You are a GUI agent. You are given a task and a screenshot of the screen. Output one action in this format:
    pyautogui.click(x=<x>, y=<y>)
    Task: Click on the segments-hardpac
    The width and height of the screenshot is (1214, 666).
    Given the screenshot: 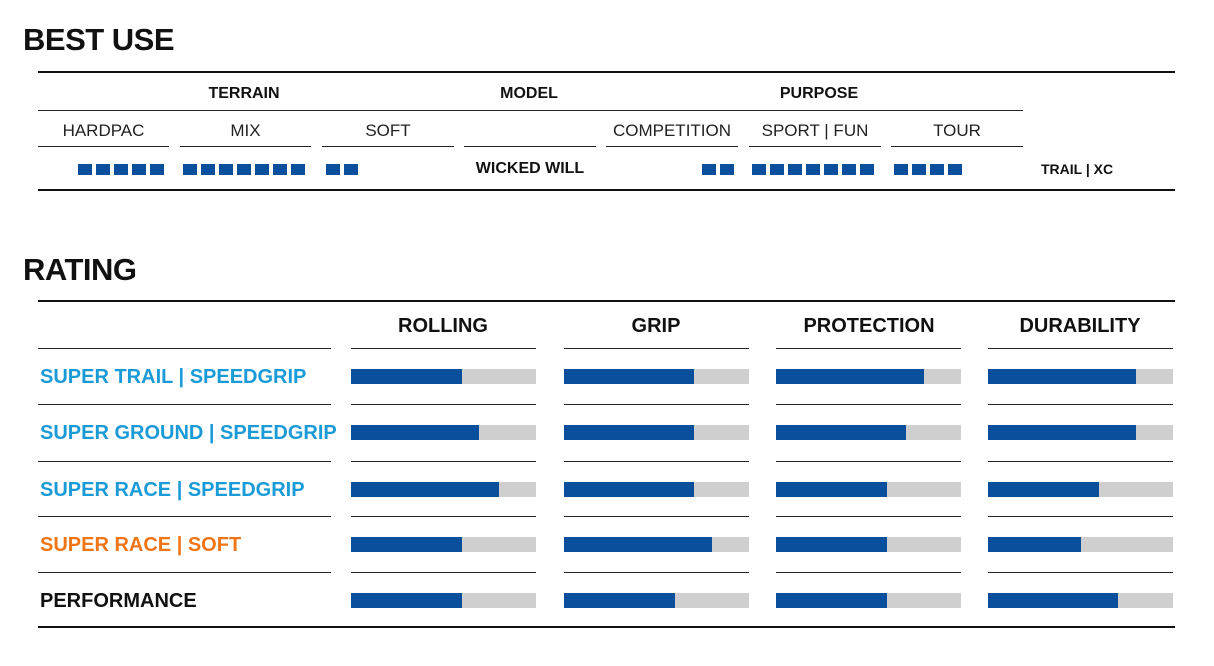 What is the action you would take?
    pyautogui.click(x=121, y=169)
    